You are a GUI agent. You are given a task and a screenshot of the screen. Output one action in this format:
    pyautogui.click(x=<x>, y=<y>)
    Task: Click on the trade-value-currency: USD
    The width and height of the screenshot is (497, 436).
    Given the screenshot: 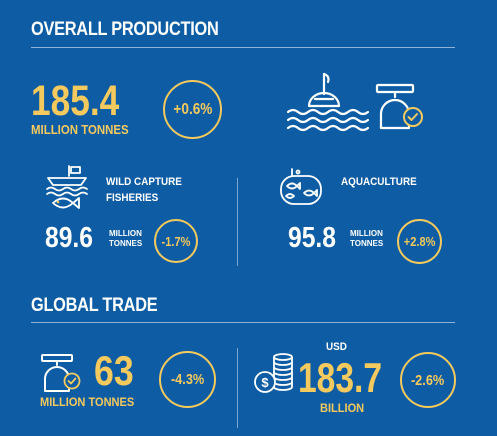 What is the action you would take?
    pyautogui.click(x=336, y=347)
    